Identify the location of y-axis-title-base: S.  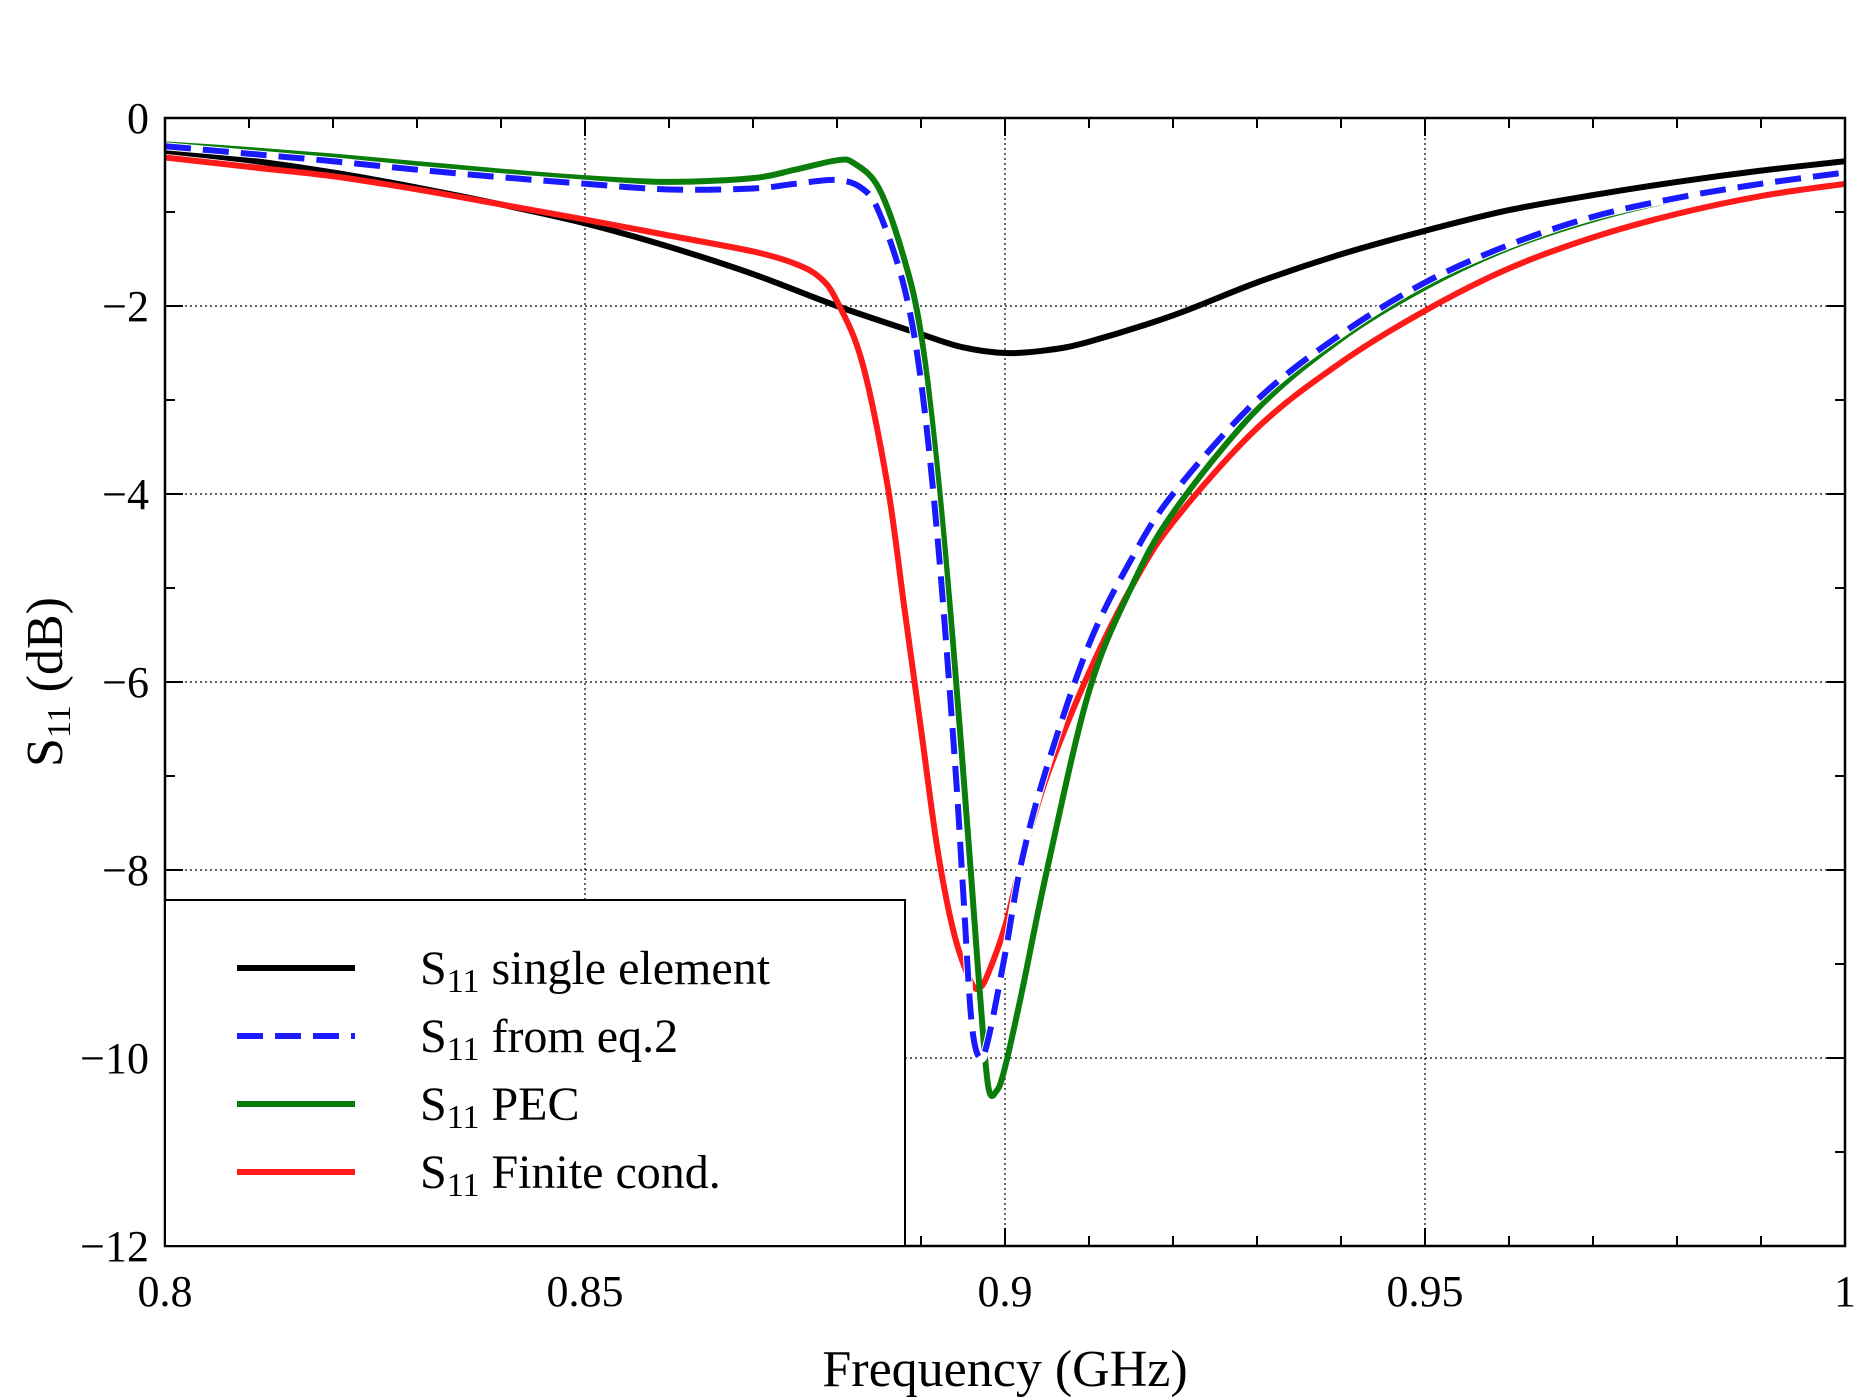
(45, 752).